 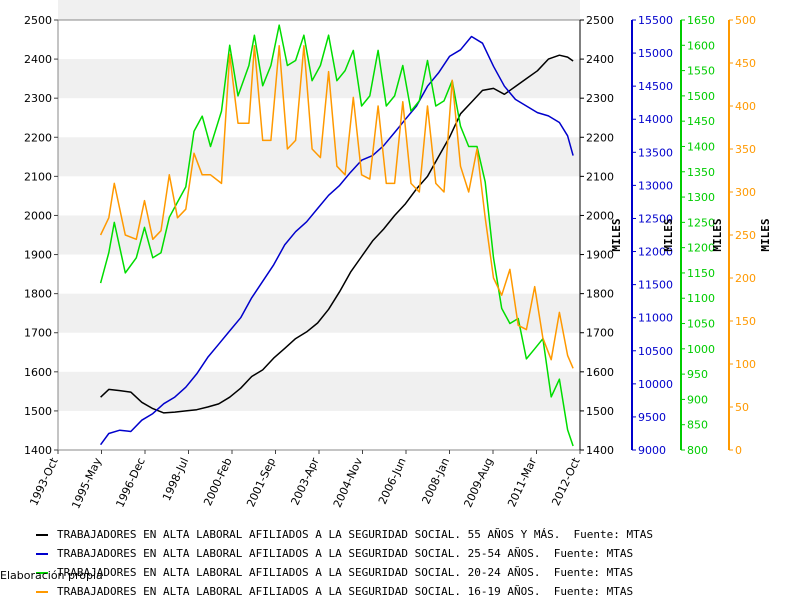 I want to click on x-tick-label: 1996-Dec, so click(x=130, y=483).